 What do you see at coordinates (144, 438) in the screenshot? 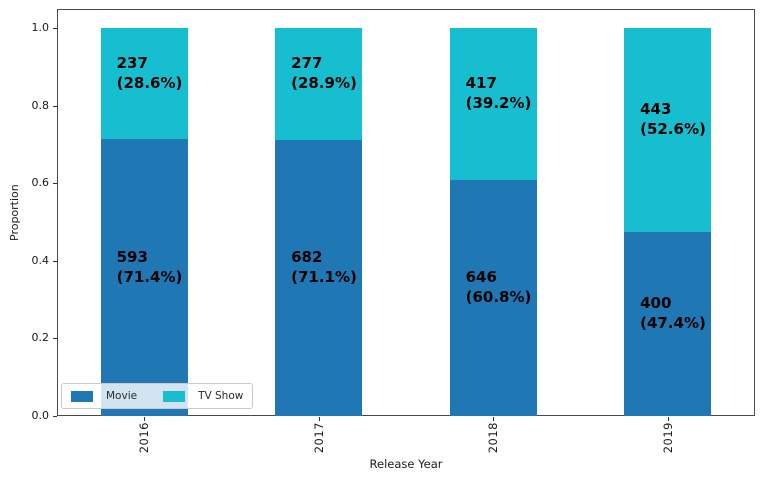
I see `x-tick-label: 2016` at bounding box center [144, 438].